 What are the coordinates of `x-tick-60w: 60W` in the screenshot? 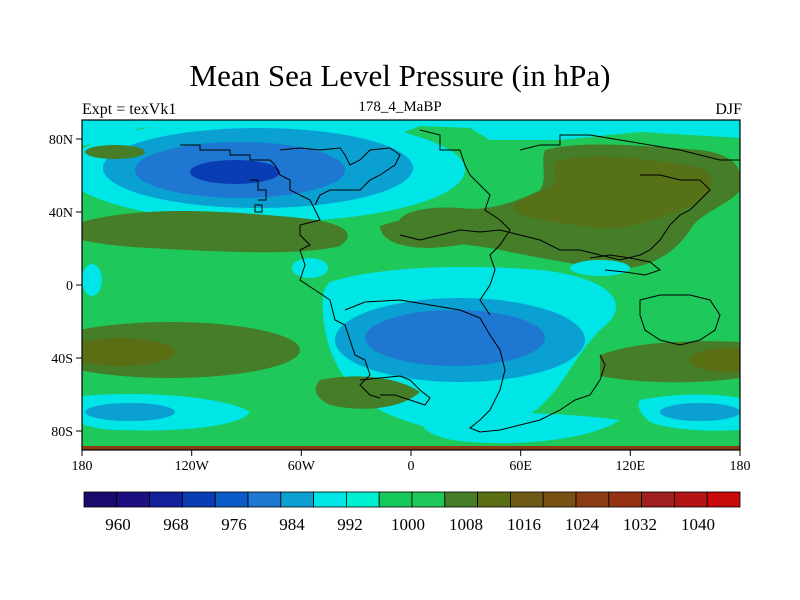 It's located at (302, 466).